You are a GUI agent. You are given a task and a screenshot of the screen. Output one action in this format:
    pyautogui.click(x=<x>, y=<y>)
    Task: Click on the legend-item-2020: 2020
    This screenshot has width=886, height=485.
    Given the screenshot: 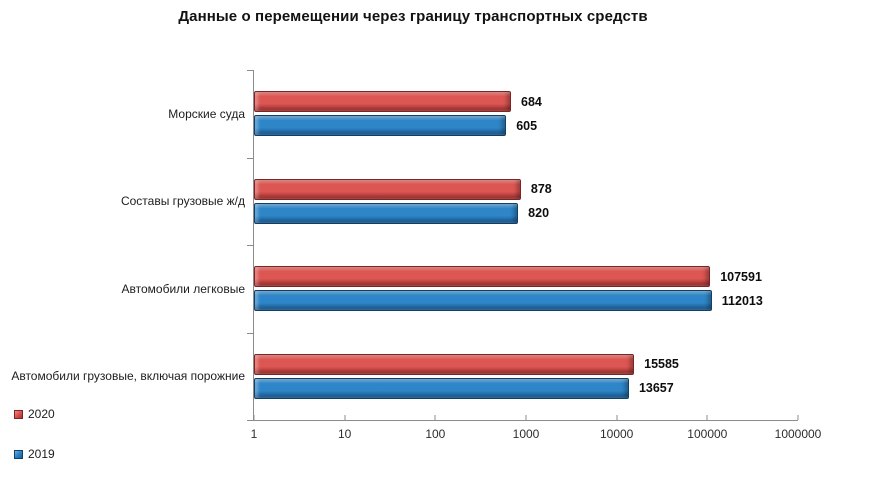 What is the action you would take?
    pyautogui.click(x=34, y=414)
    